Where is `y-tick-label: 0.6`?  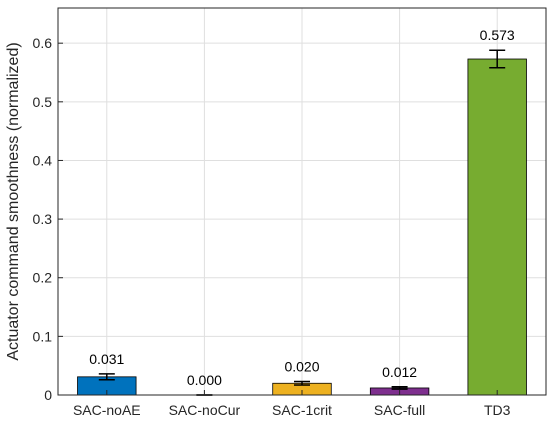 y-tick-label: 0.6 is located at coordinates (43, 43).